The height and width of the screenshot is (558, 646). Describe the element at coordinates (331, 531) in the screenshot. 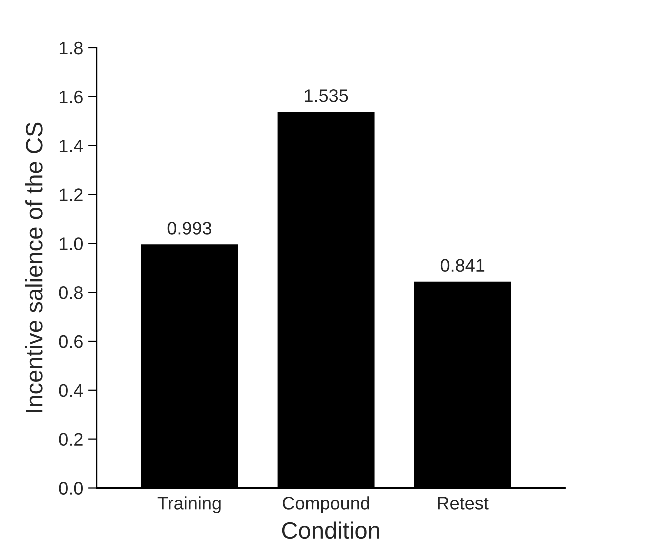

I see `x-axis-title: Condition` at that location.